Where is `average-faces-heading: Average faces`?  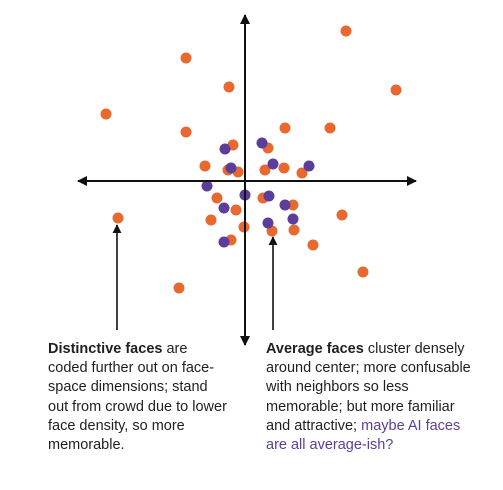
average-faces-heading: Average faces is located at coordinates (315, 349).